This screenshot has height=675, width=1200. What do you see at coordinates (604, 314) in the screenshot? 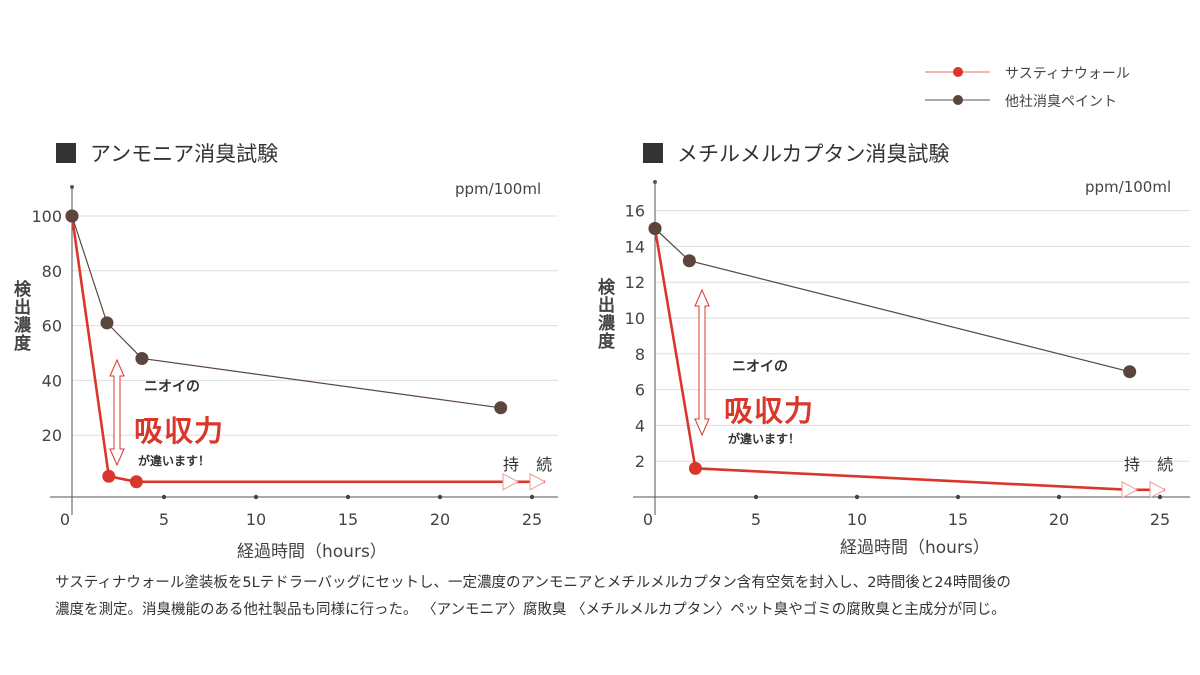
I see `chart2-ylabel: 検出濃度` at bounding box center [604, 314].